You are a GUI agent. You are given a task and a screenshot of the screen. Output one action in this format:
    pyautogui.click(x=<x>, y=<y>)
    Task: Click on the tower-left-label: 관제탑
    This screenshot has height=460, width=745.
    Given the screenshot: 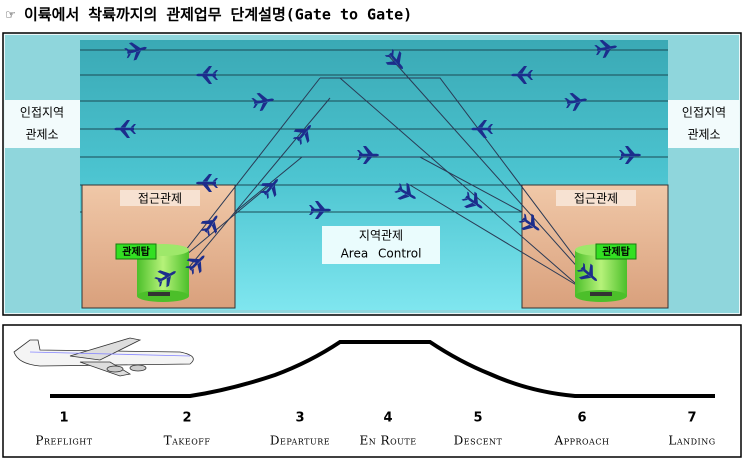 What is the action you would take?
    pyautogui.click(x=136, y=251)
    